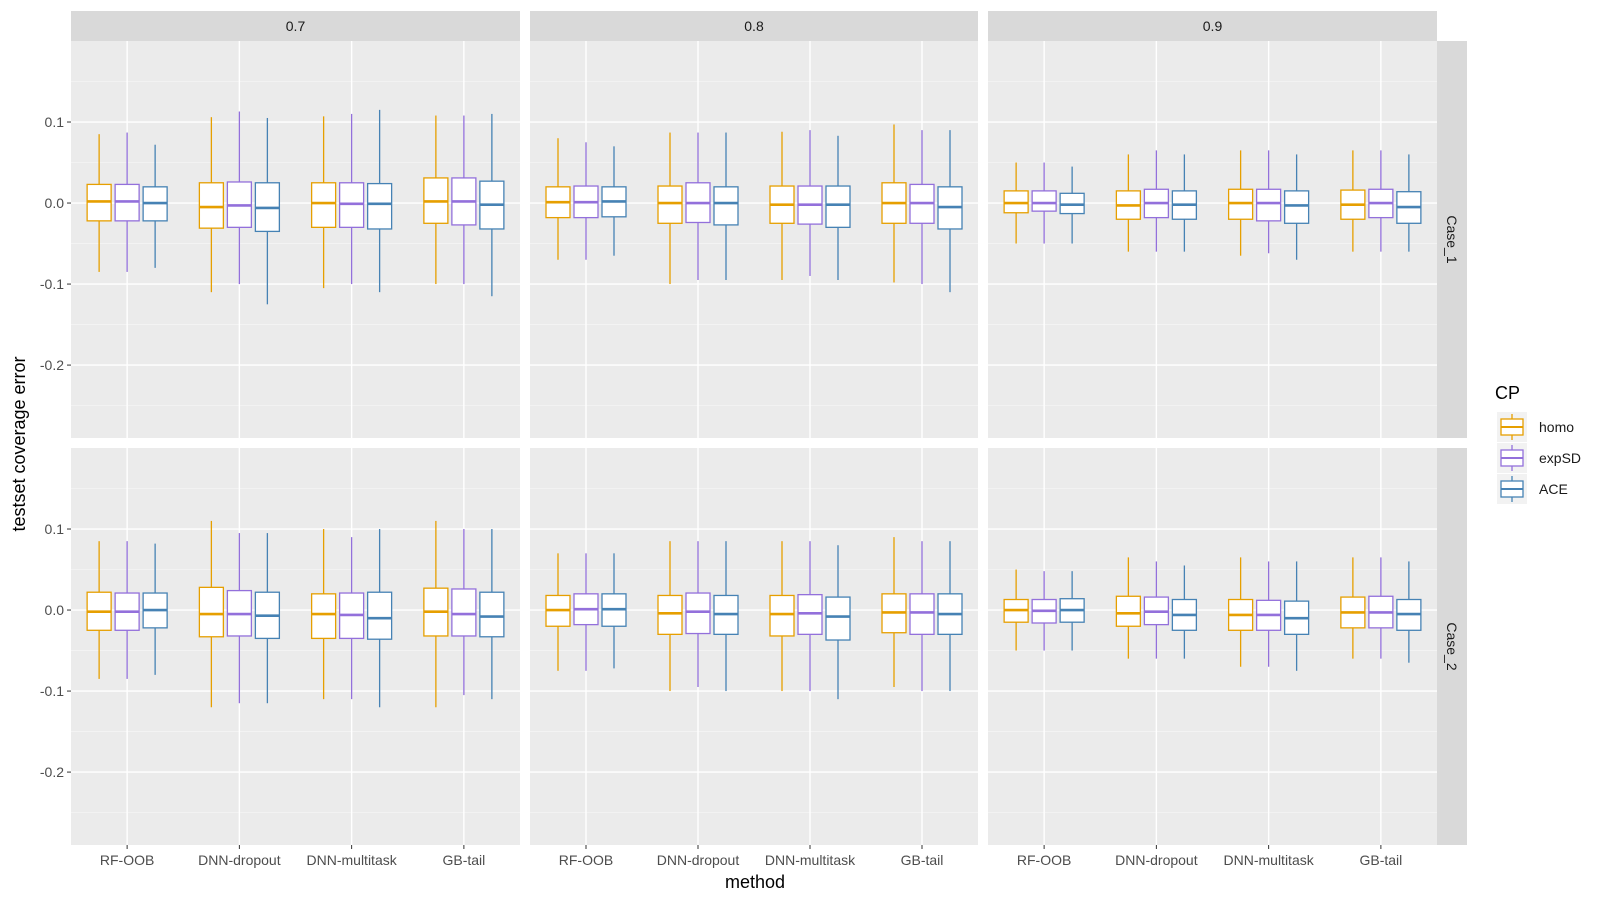  What do you see at coordinates (55, 529) in the screenshot?
I see `y-tick-label: 0.1` at bounding box center [55, 529].